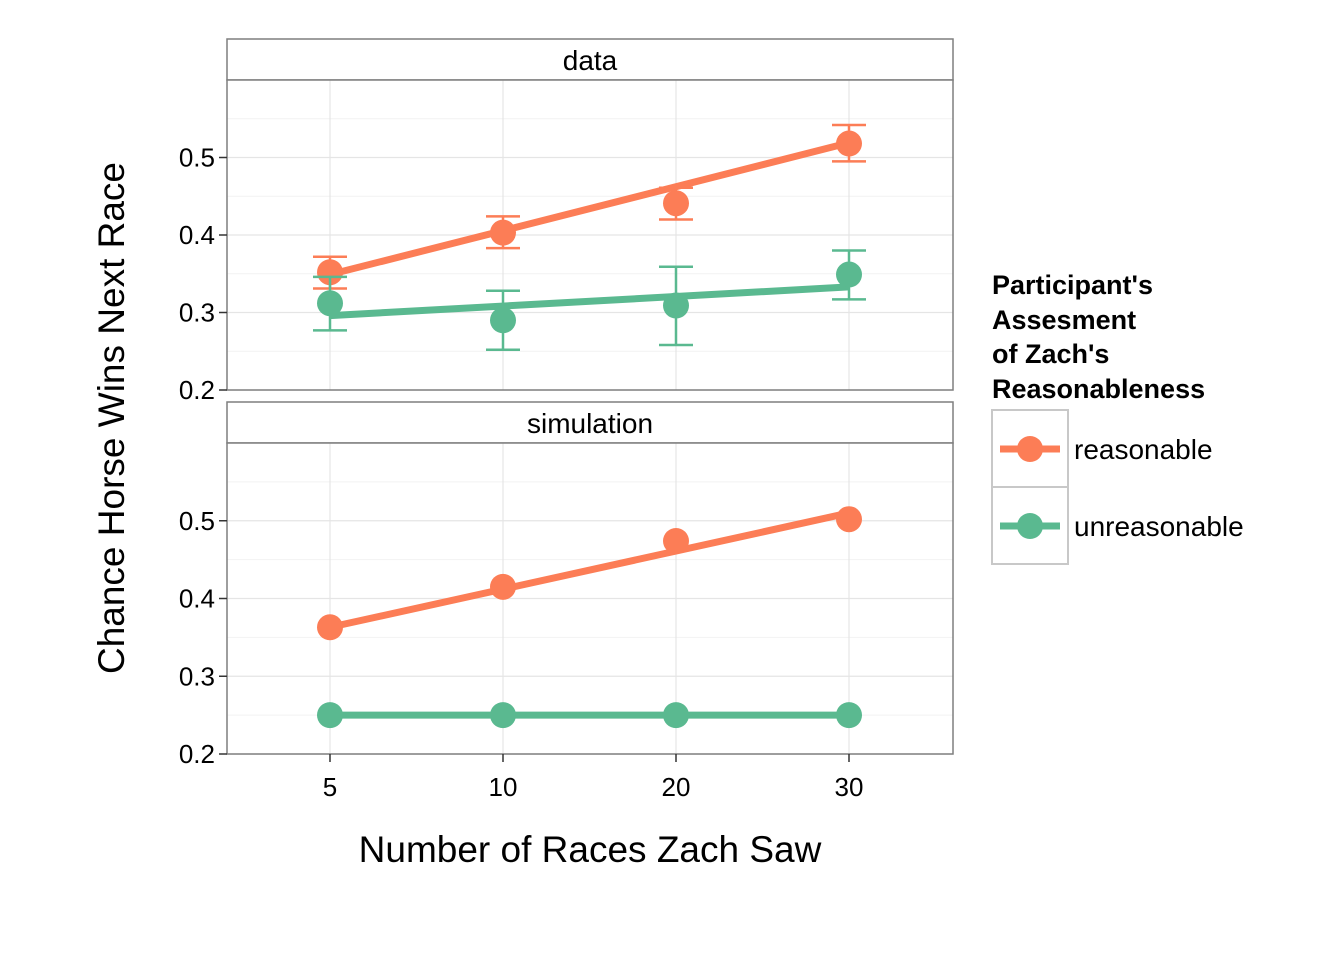 The image size is (1344, 960). I want to click on strip-simulation, so click(590, 422).